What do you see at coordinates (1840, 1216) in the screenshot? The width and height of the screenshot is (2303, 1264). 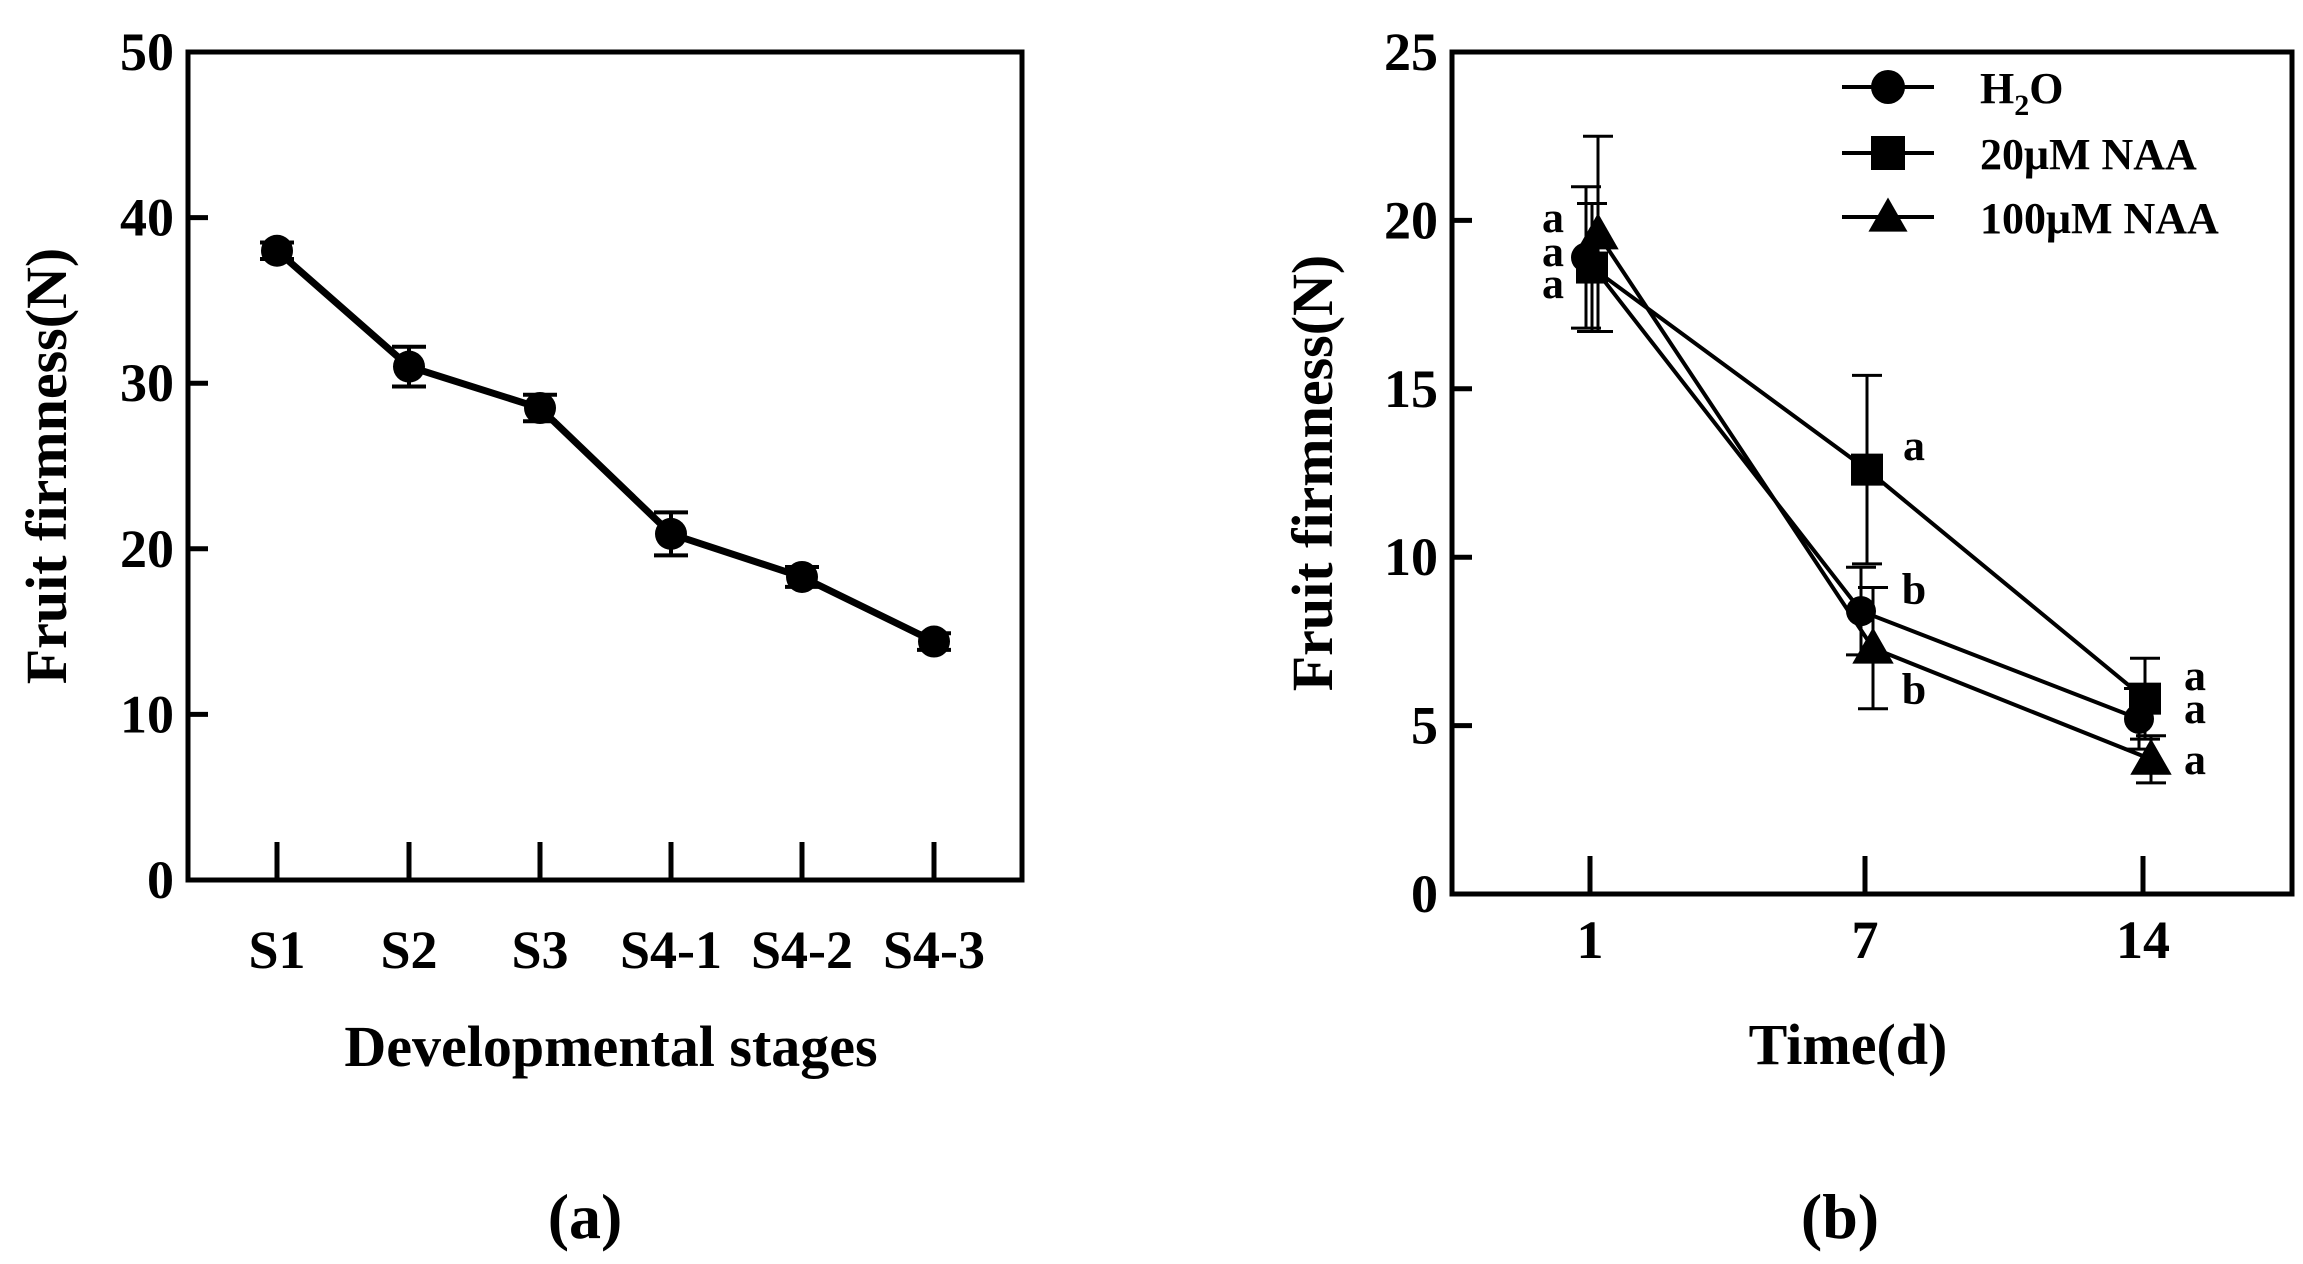 I see `panel-label: (b)` at bounding box center [1840, 1216].